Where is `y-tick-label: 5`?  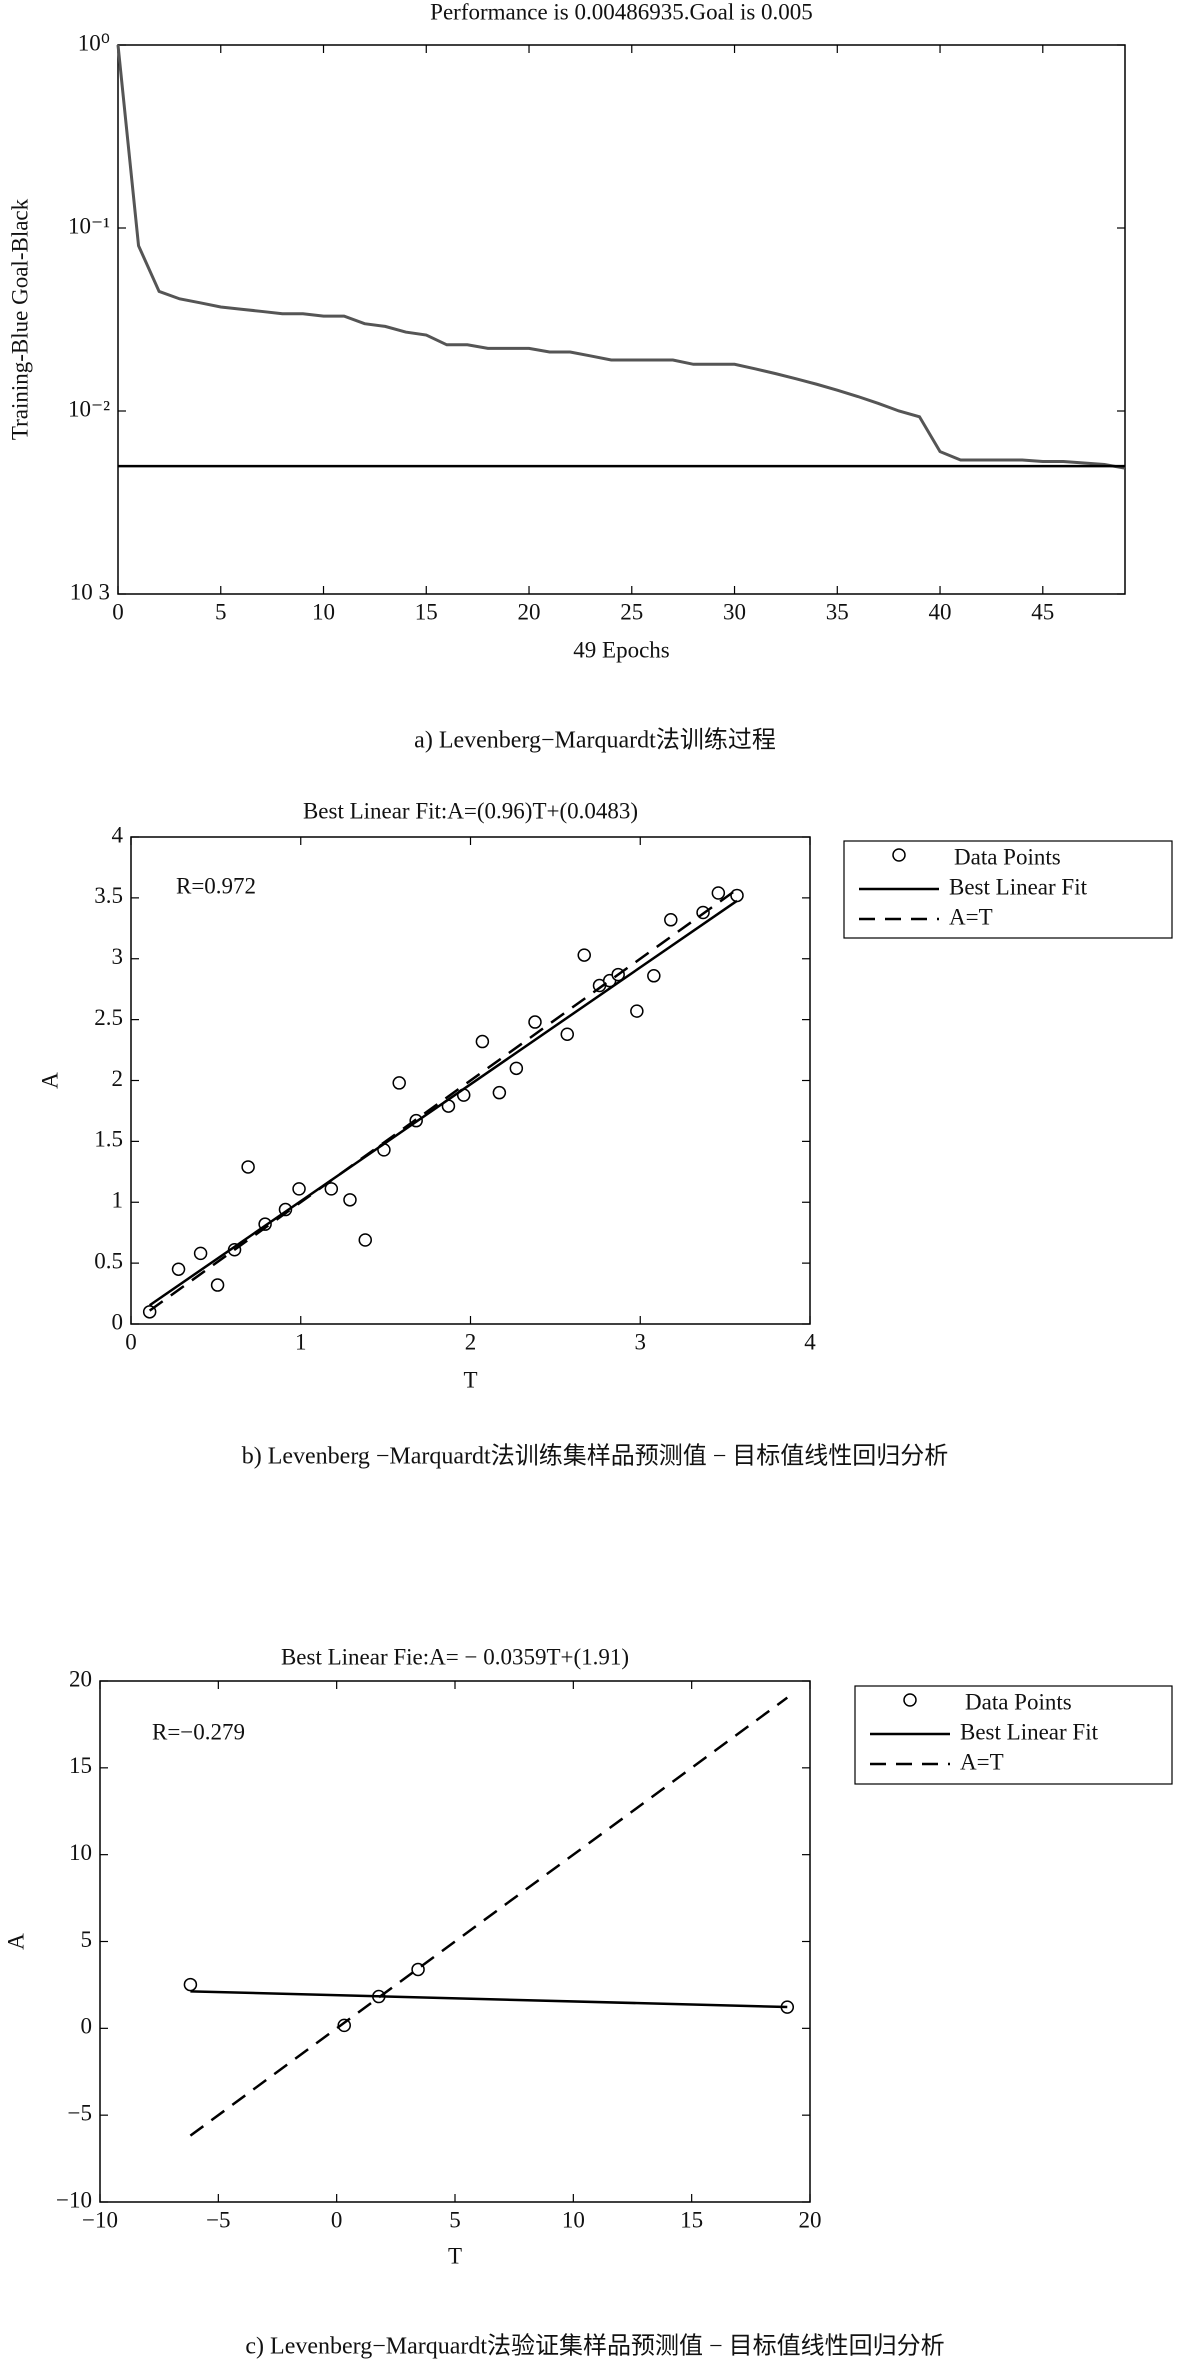 y-tick-label: 5 is located at coordinates (87, 1939).